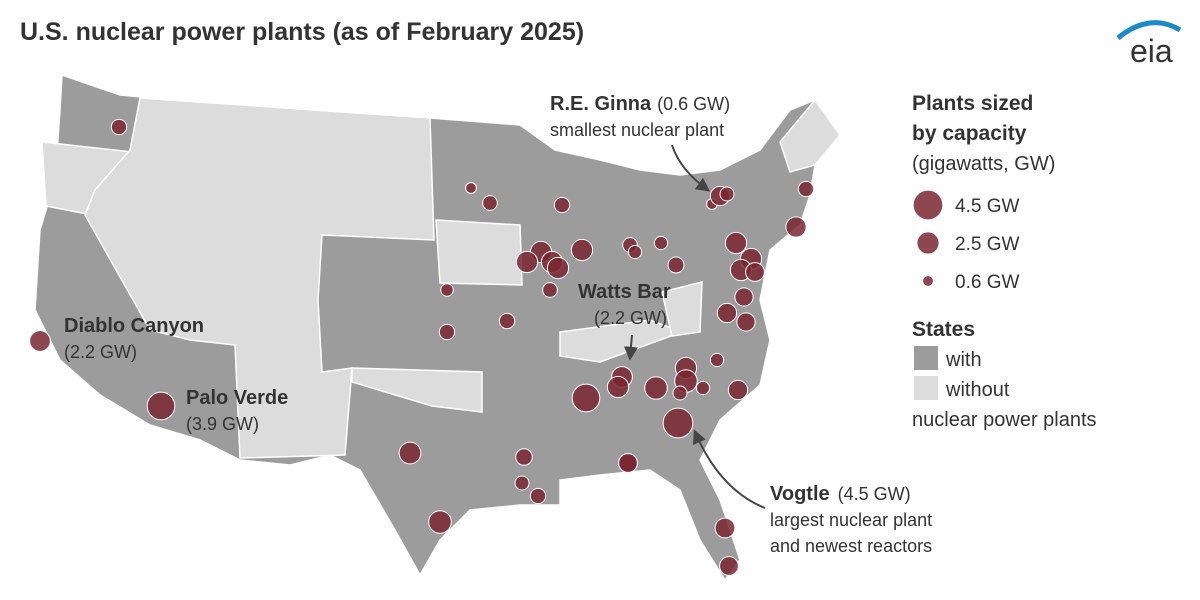 The width and height of the screenshot is (1200, 600). I want to click on legend-without: without, so click(977, 390).